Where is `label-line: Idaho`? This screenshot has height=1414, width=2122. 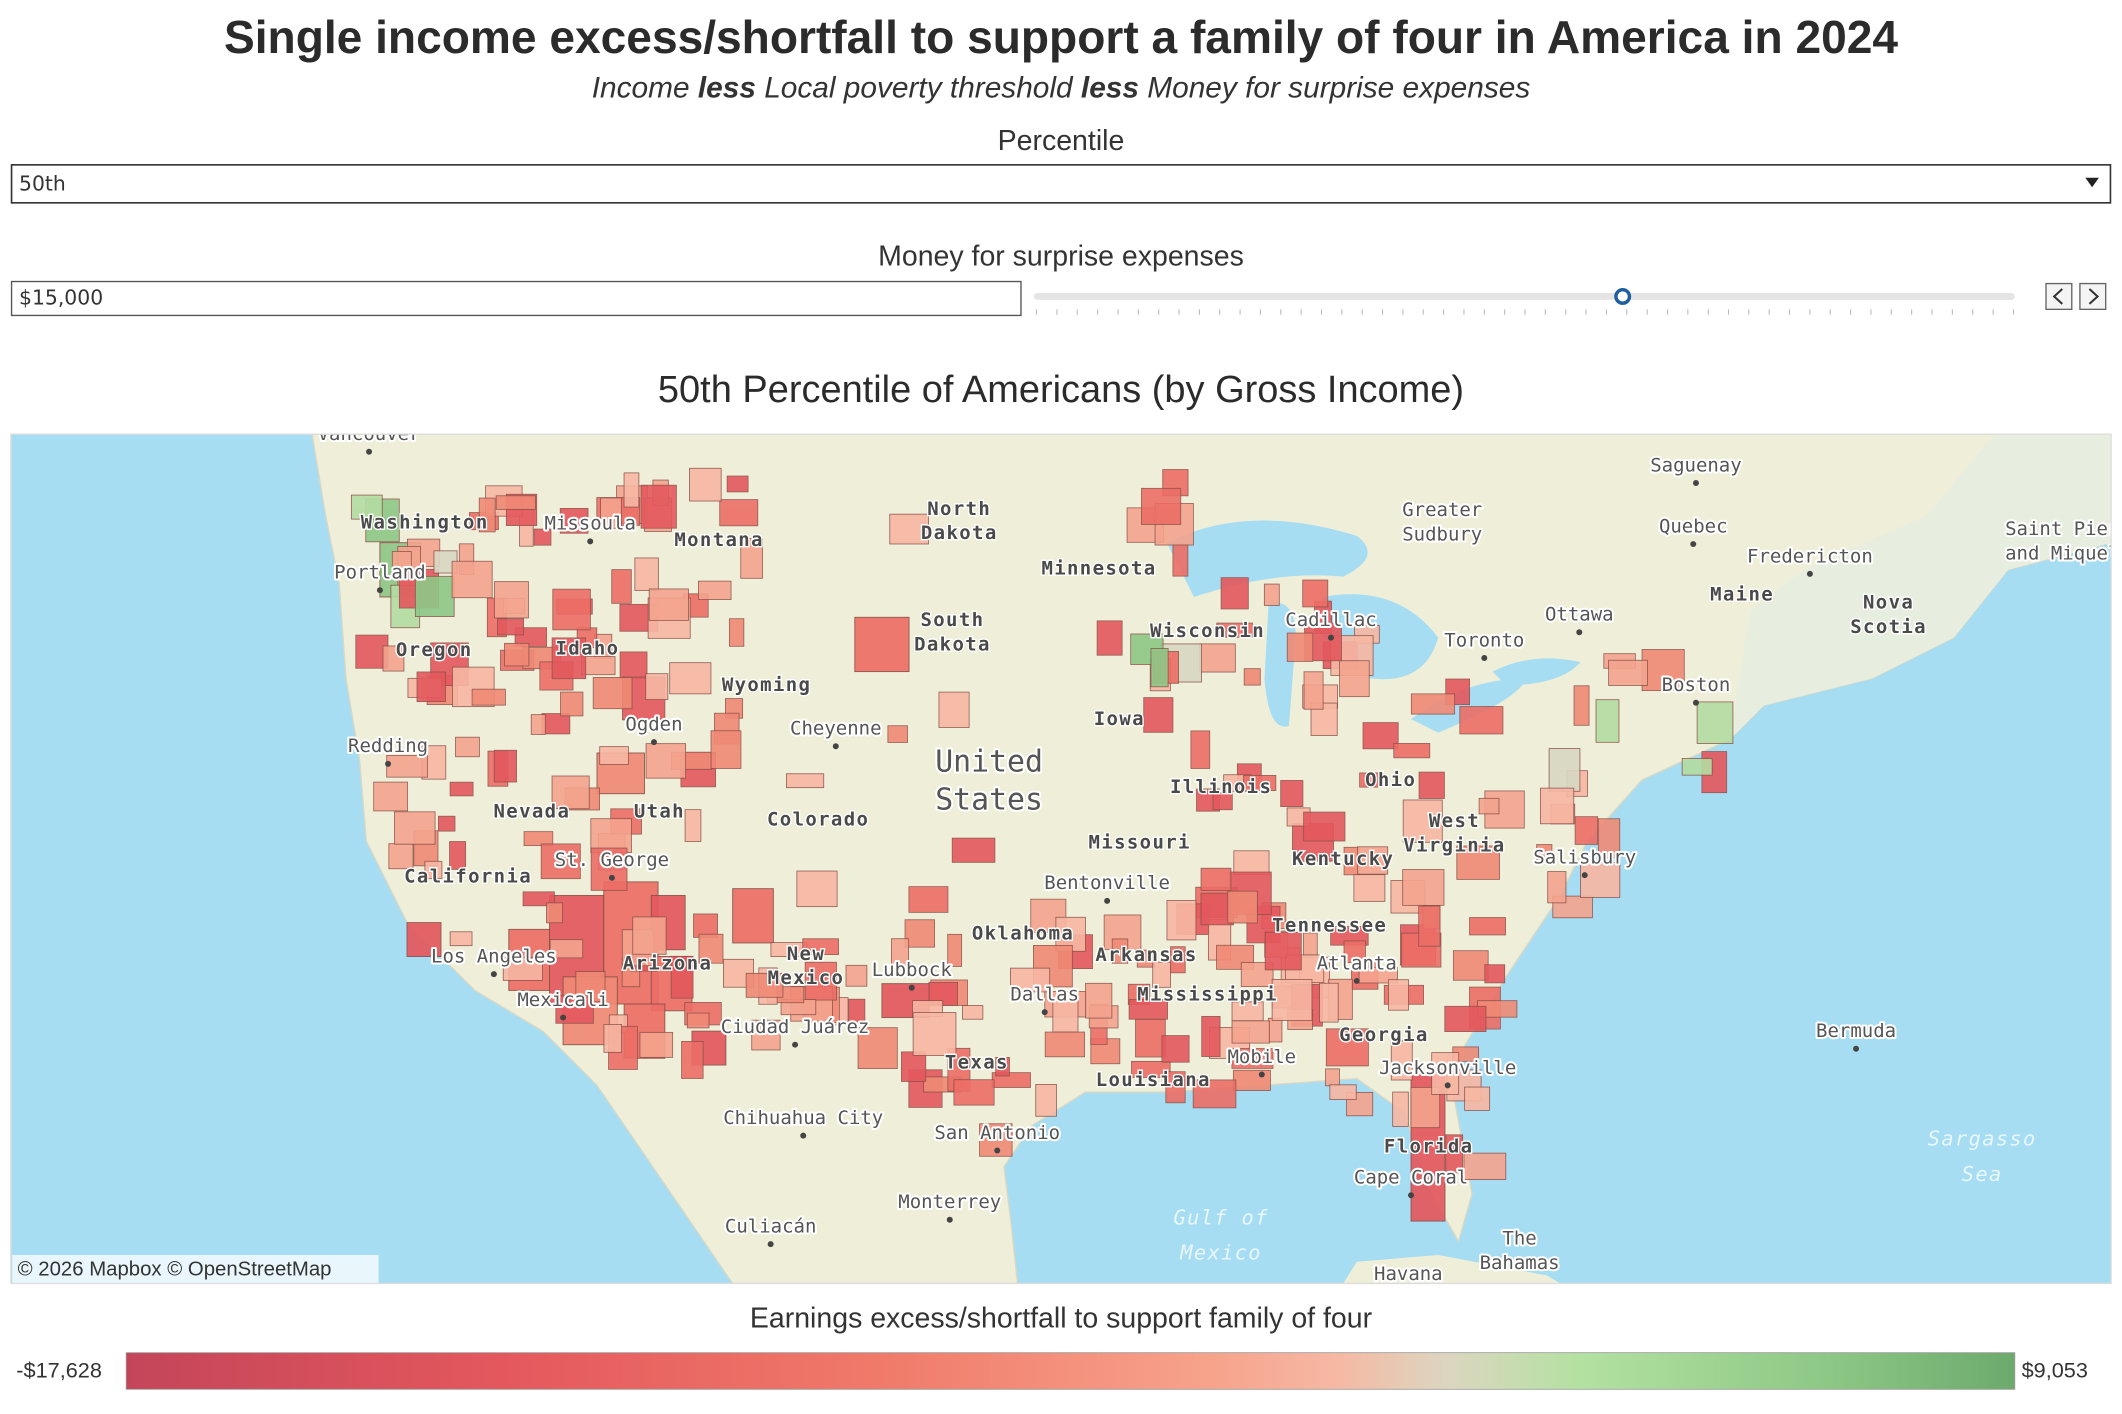
label-line: Idaho is located at coordinates (588, 648).